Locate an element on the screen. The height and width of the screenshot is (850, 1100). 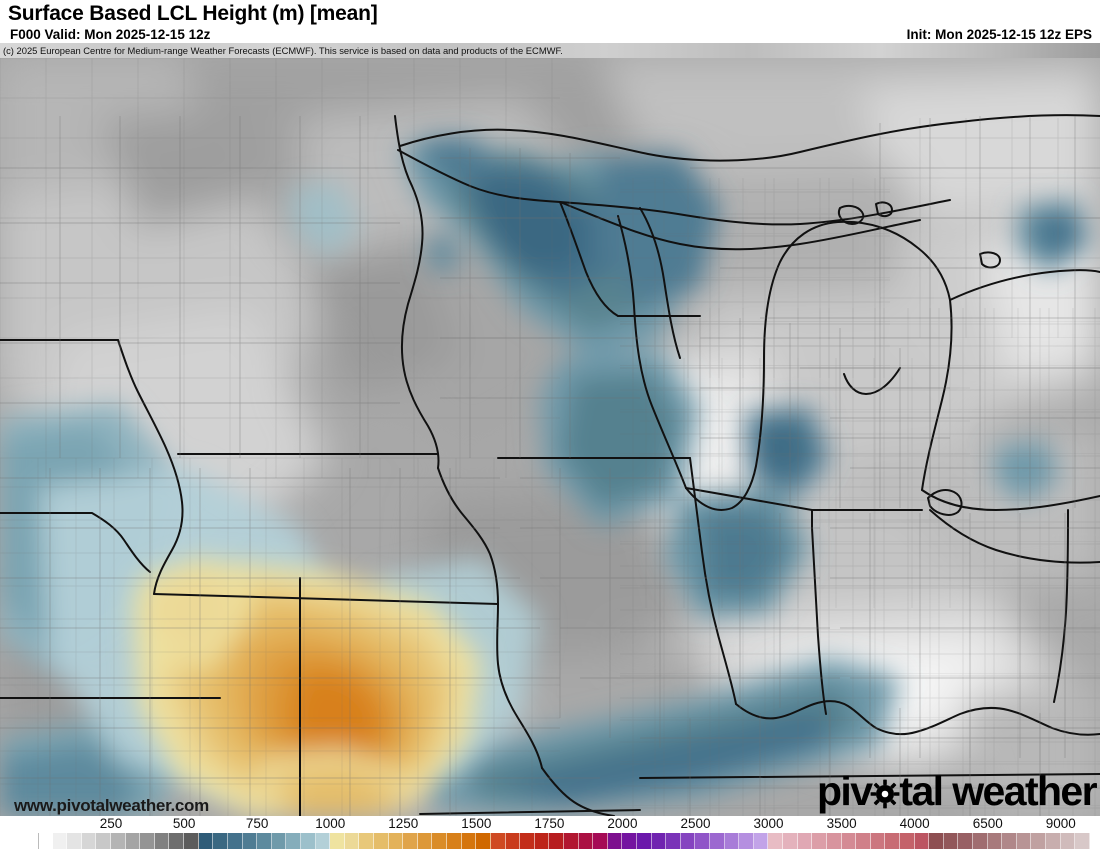
colorbar-tick-label: 6500 is located at coordinates (987, 823).